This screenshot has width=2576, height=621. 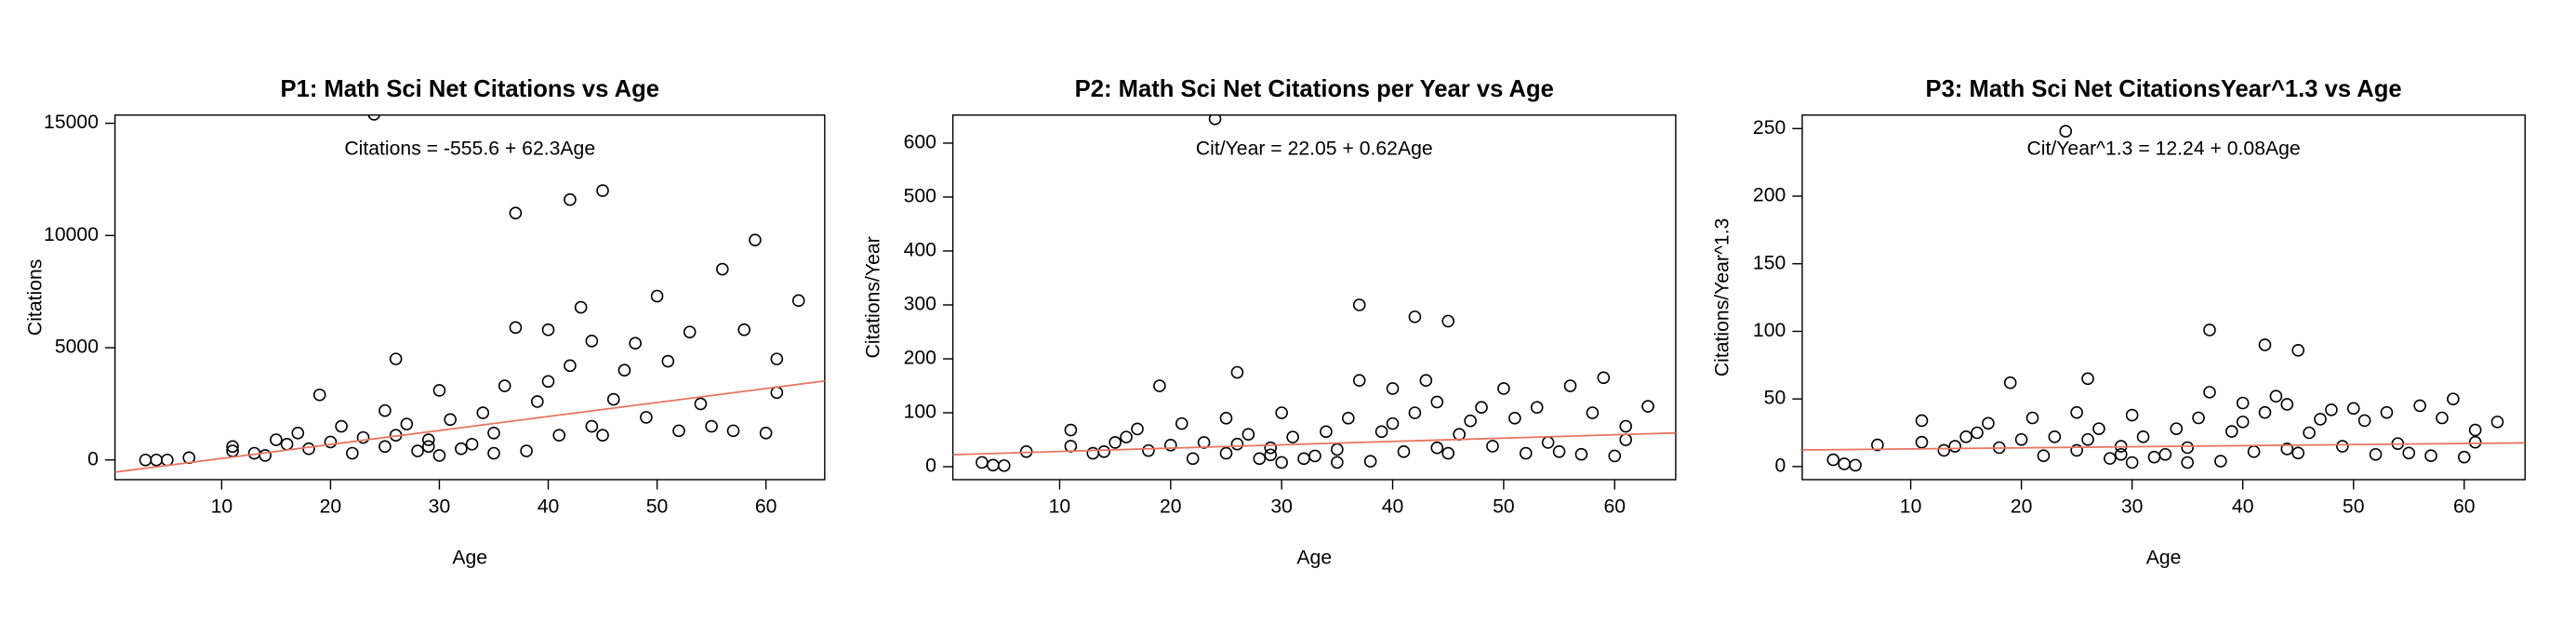 I want to click on y-tick-label: 15000, so click(x=71, y=122).